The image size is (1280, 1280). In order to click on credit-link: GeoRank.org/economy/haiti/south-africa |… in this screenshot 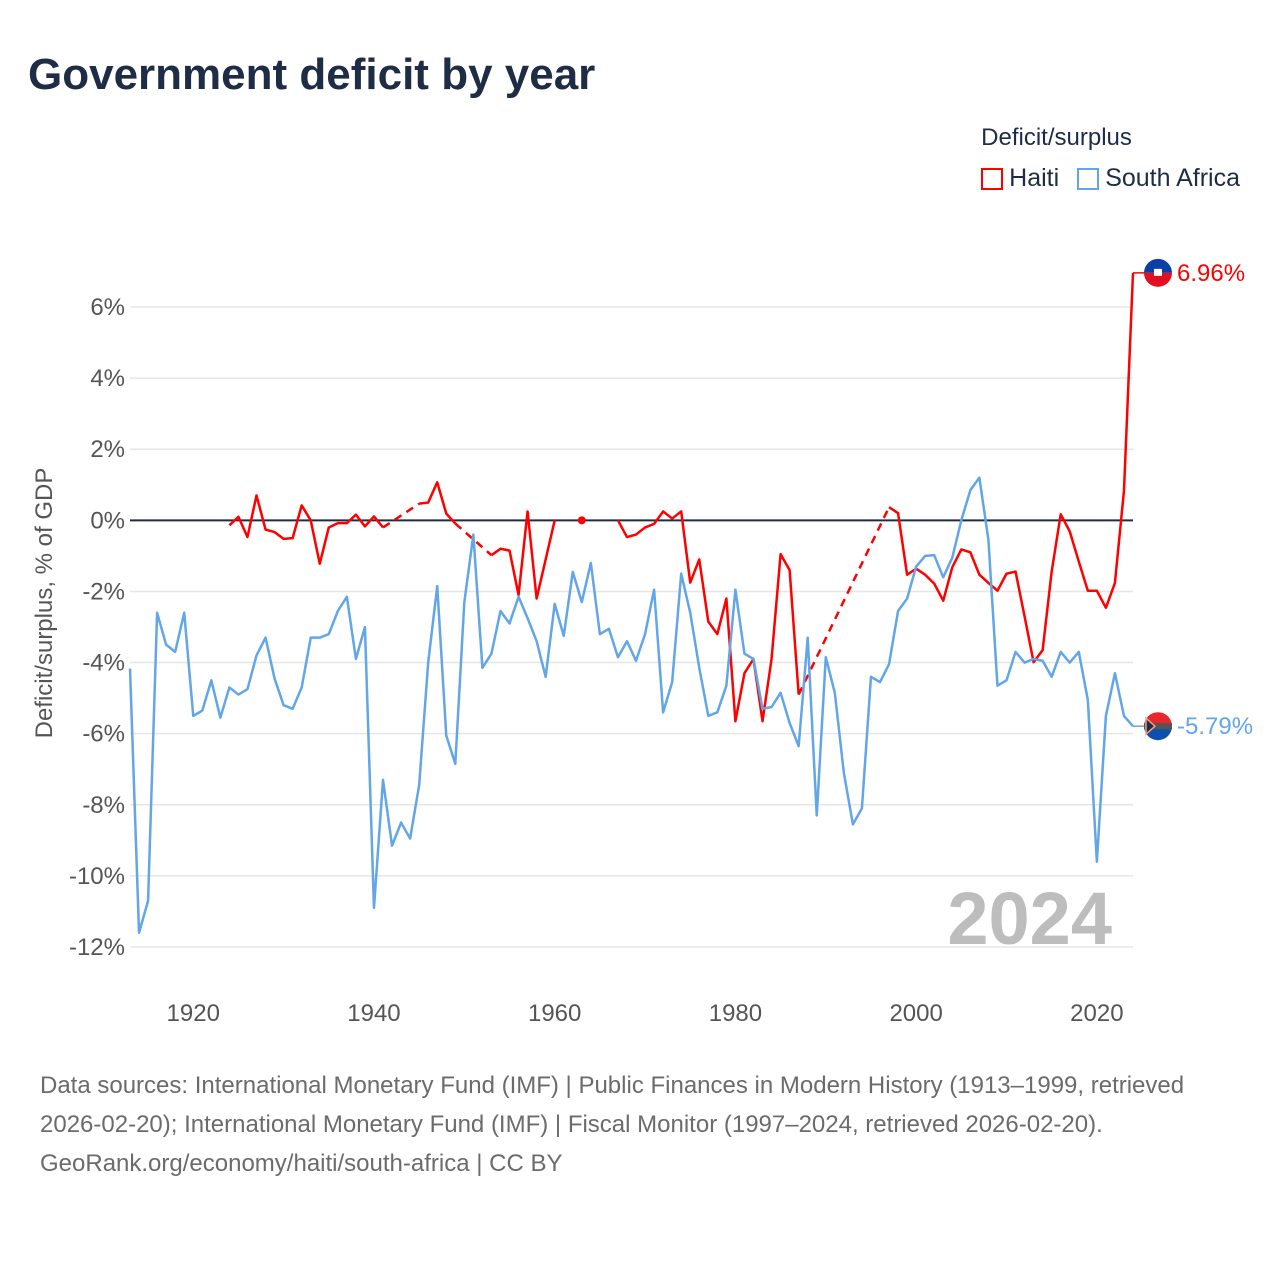, I will do `click(301, 1163)`.